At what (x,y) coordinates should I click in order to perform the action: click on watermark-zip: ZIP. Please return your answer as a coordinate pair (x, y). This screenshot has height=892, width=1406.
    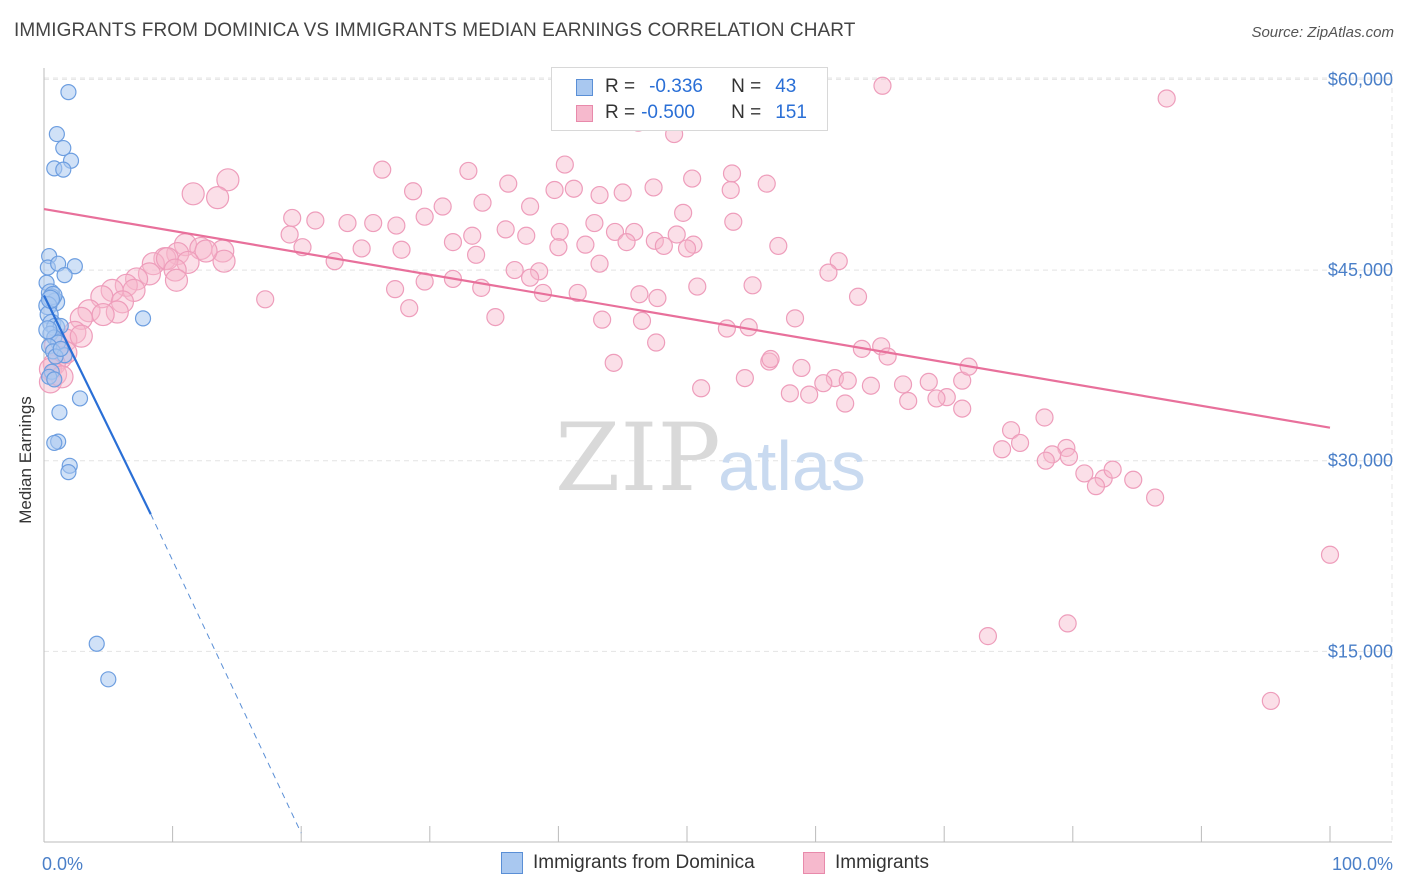
    Looking at the image, I should click on (638, 458).